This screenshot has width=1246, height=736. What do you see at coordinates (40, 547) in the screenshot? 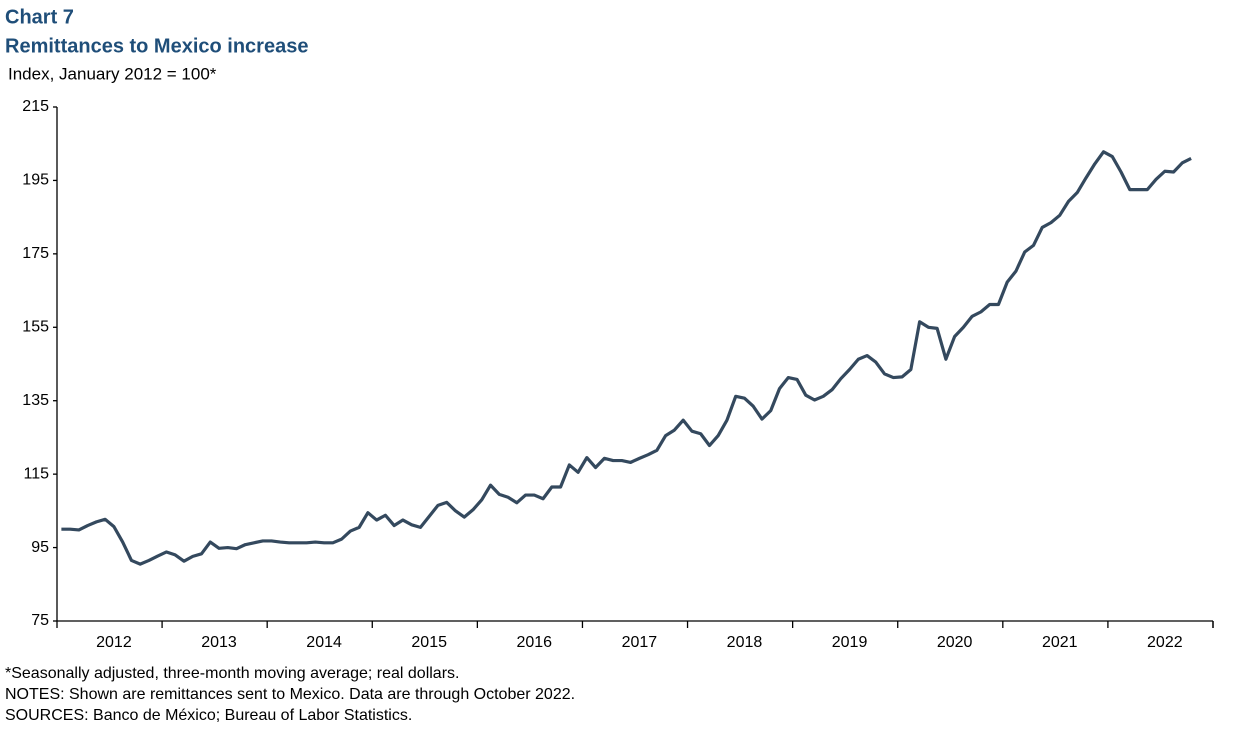
I see `y-tick-label: 95` at bounding box center [40, 547].